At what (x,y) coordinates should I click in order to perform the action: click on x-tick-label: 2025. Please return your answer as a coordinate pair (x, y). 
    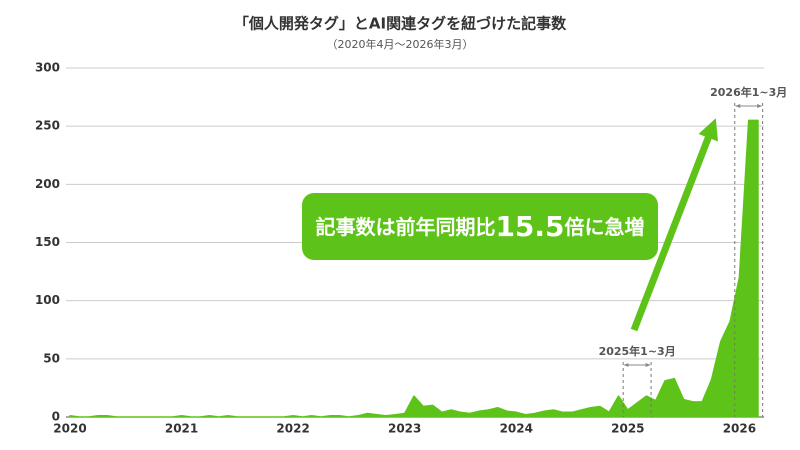
    Looking at the image, I should click on (627, 429).